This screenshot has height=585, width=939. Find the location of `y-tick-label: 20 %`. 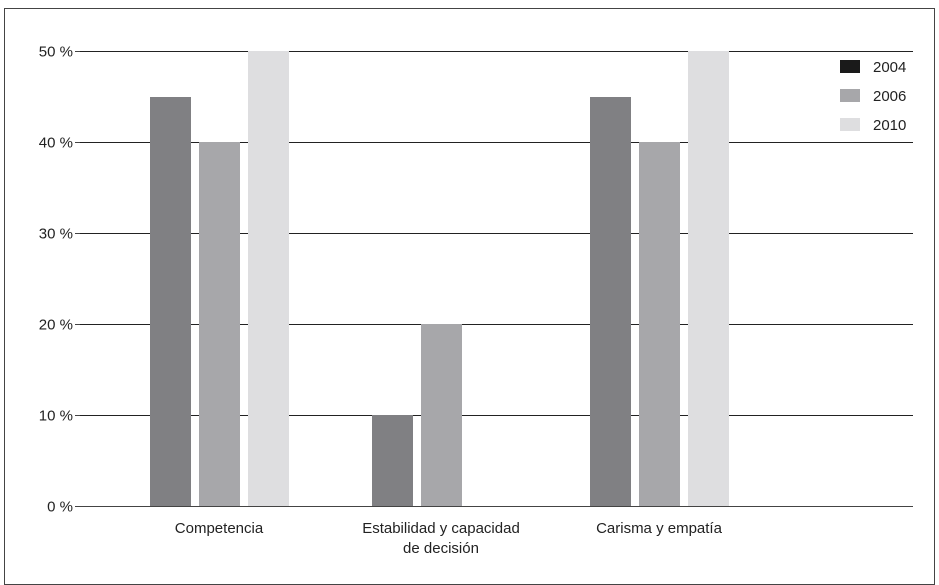

y-tick-label: 20 % is located at coordinates (56, 325).